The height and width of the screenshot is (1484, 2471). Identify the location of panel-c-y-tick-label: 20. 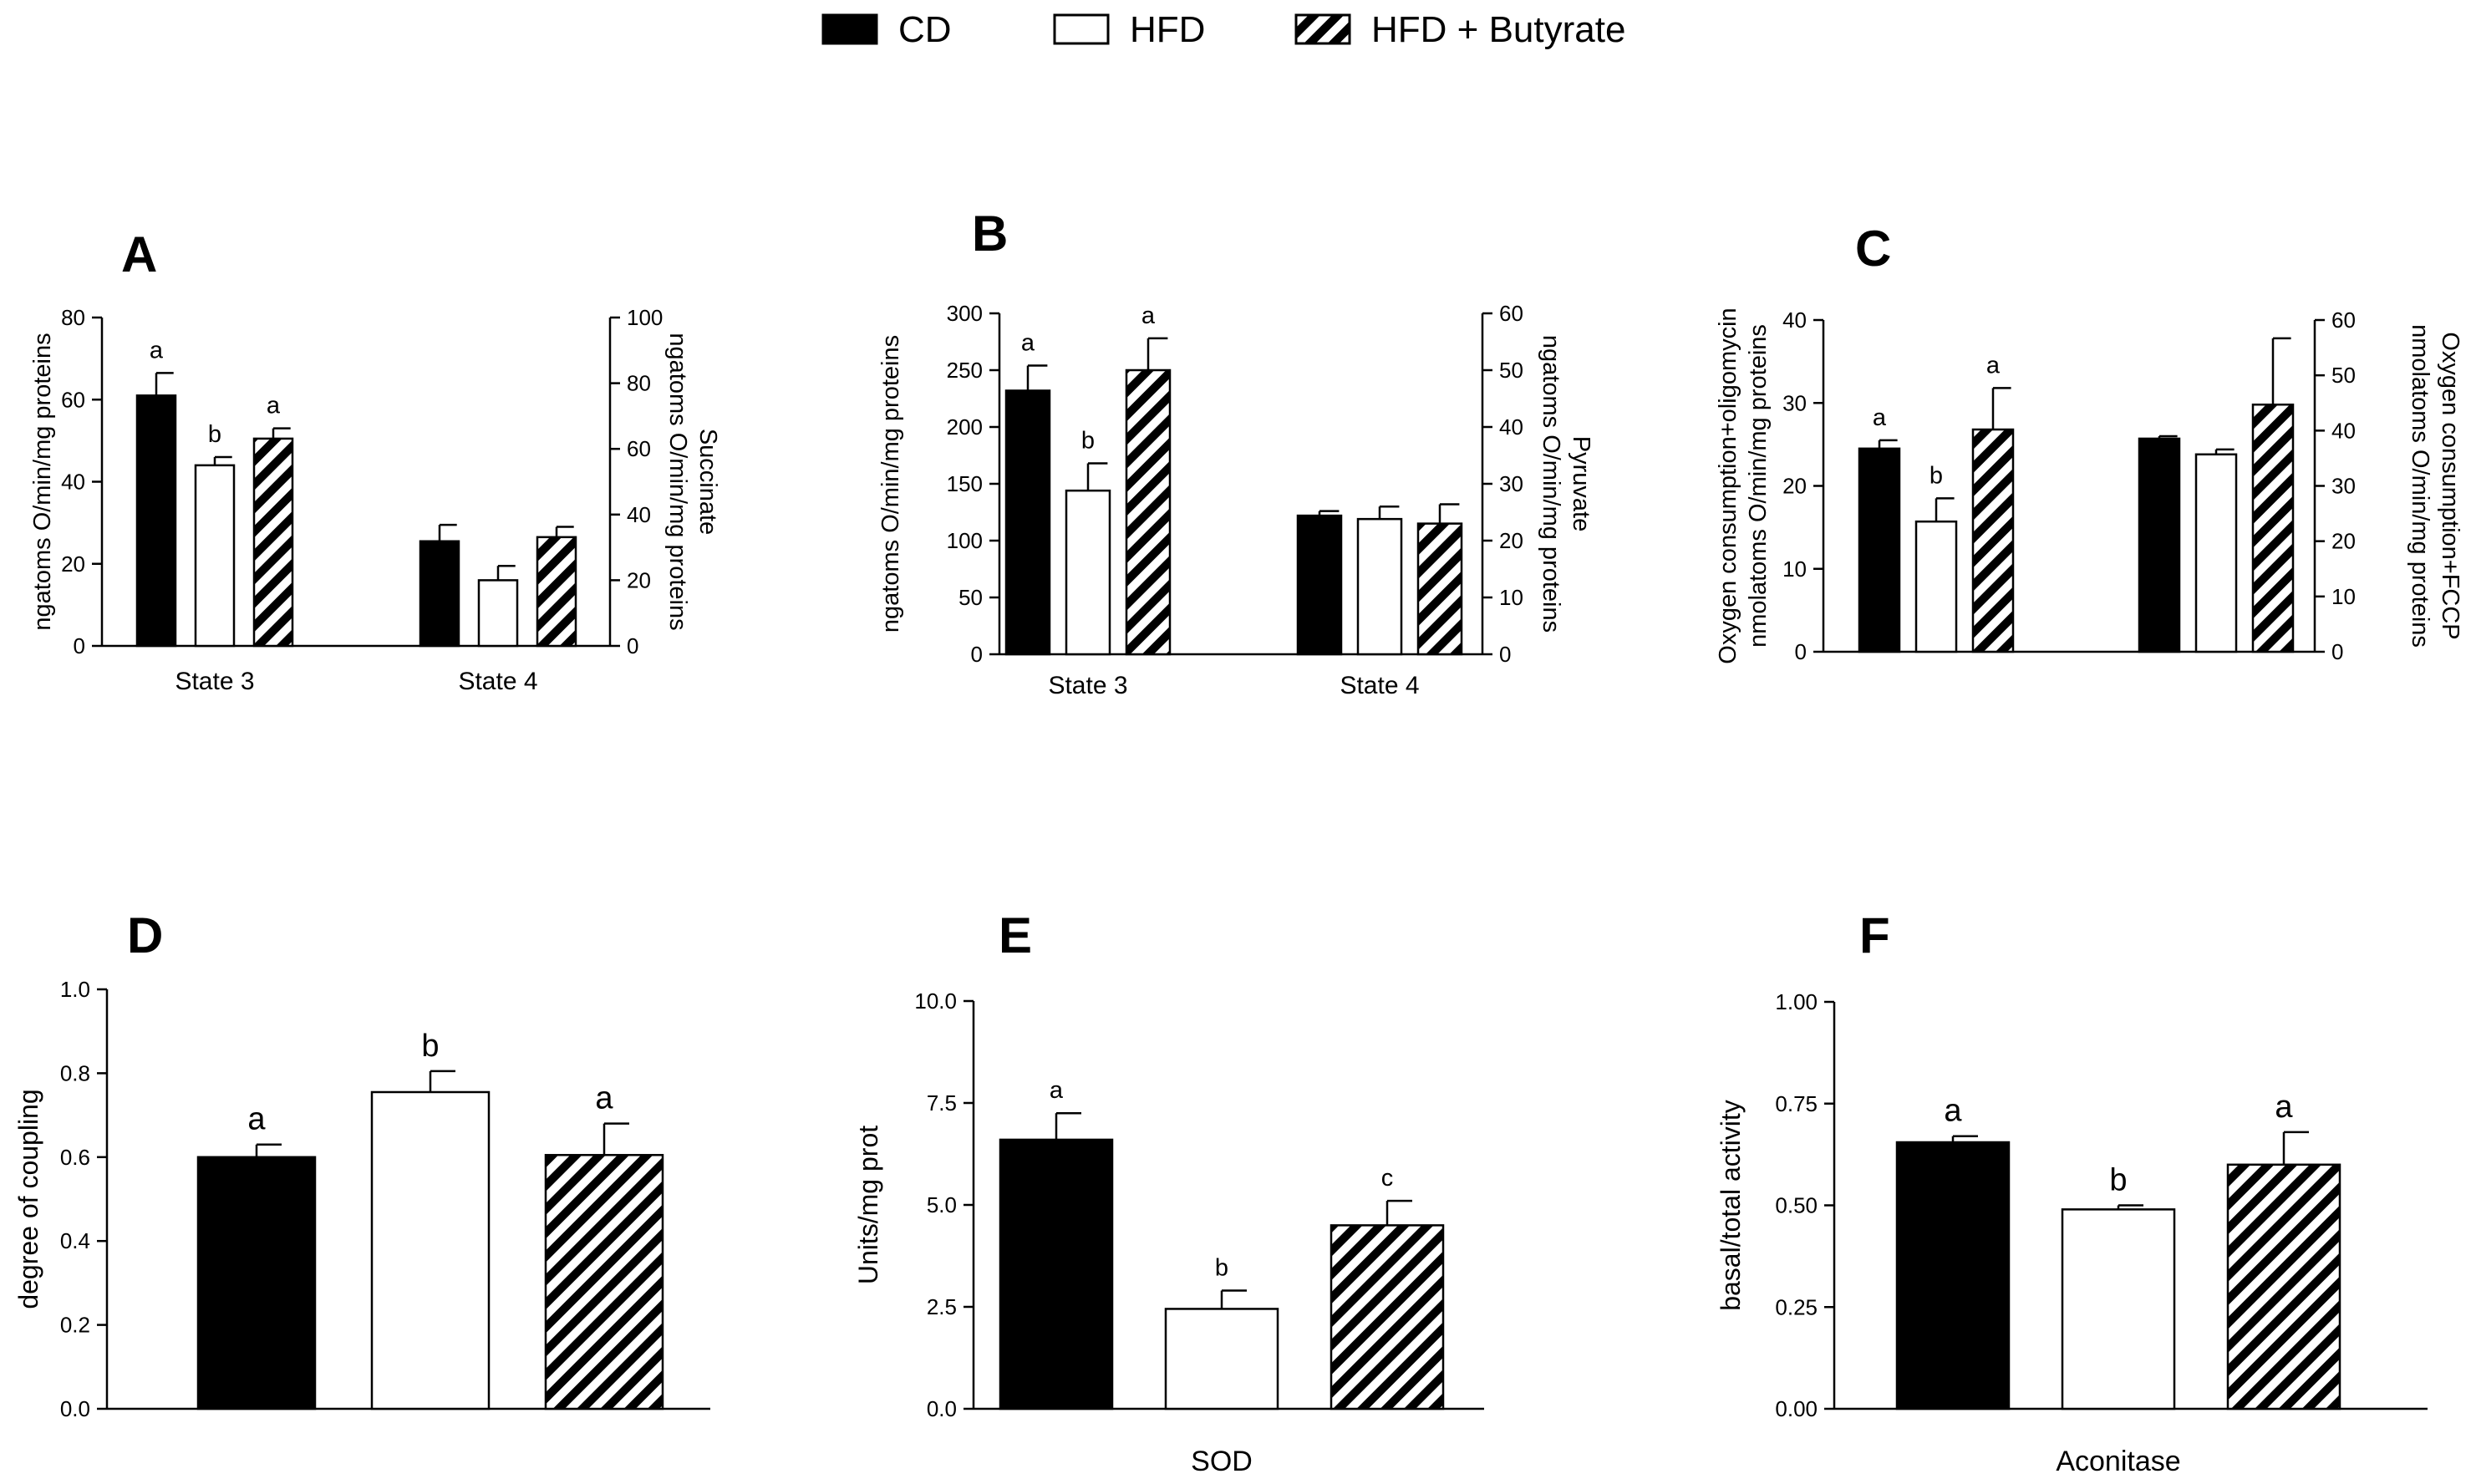
(1795, 486).